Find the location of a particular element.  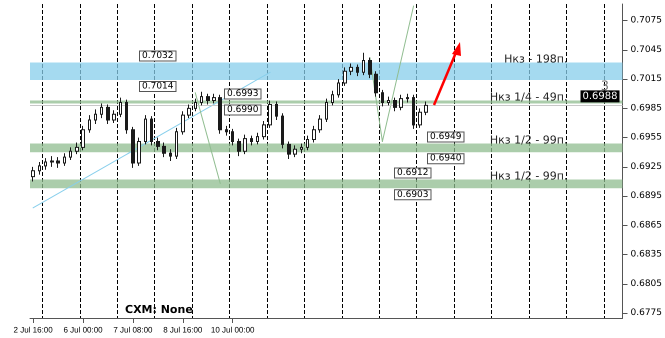

annotation: CXM: None is located at coordinates (159, 309).